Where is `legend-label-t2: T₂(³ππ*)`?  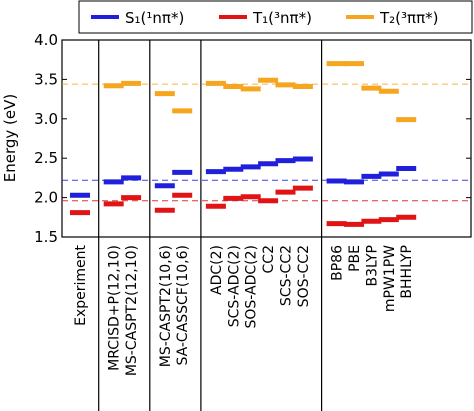 legend-label-t2: T₂(³ππ*) is located at coordinates (408, 18).